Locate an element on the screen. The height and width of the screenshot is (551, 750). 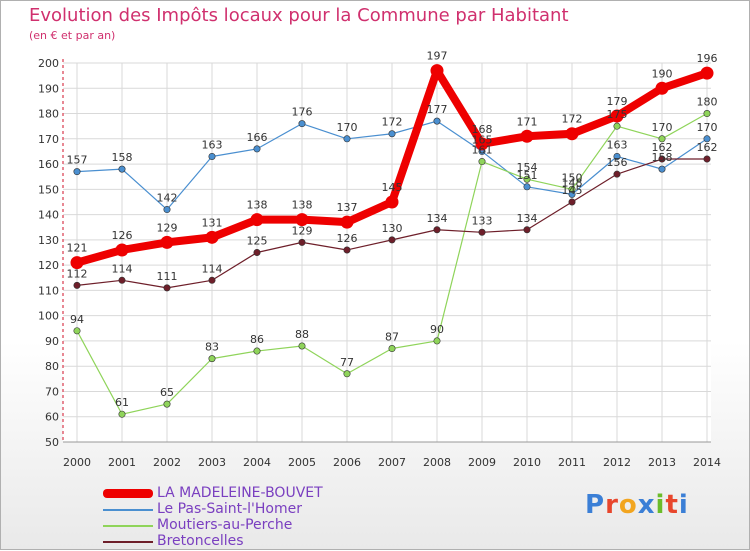
x-tick-label: 2007 is located at coordinates (392, 462).